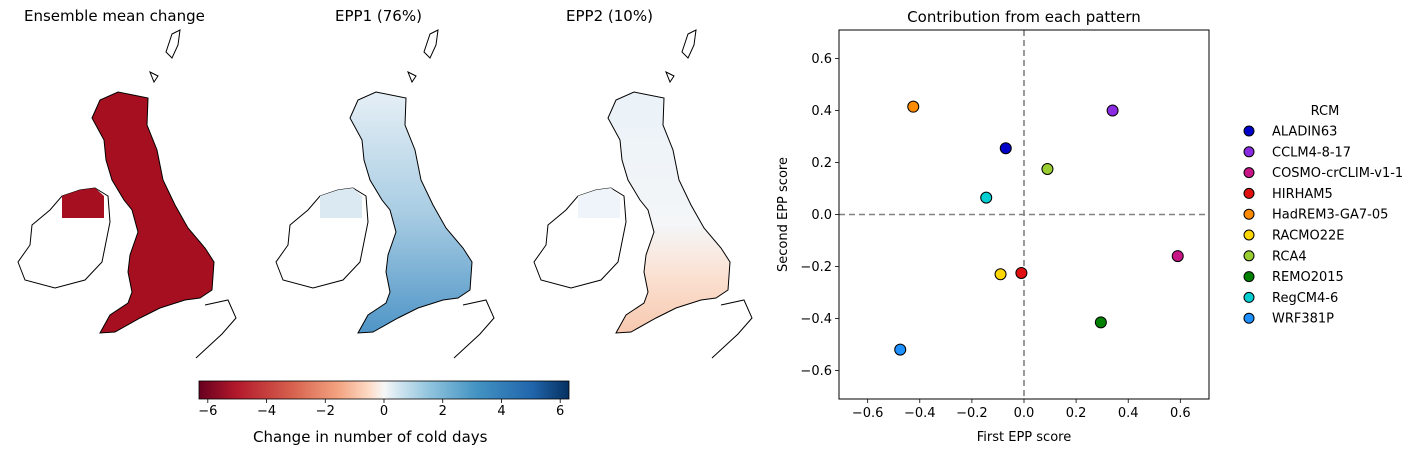 Image resolution: width=1427 pixels, height=454 pixels. I want to click on colorbar-tick-label: 4, so click(501, 411).